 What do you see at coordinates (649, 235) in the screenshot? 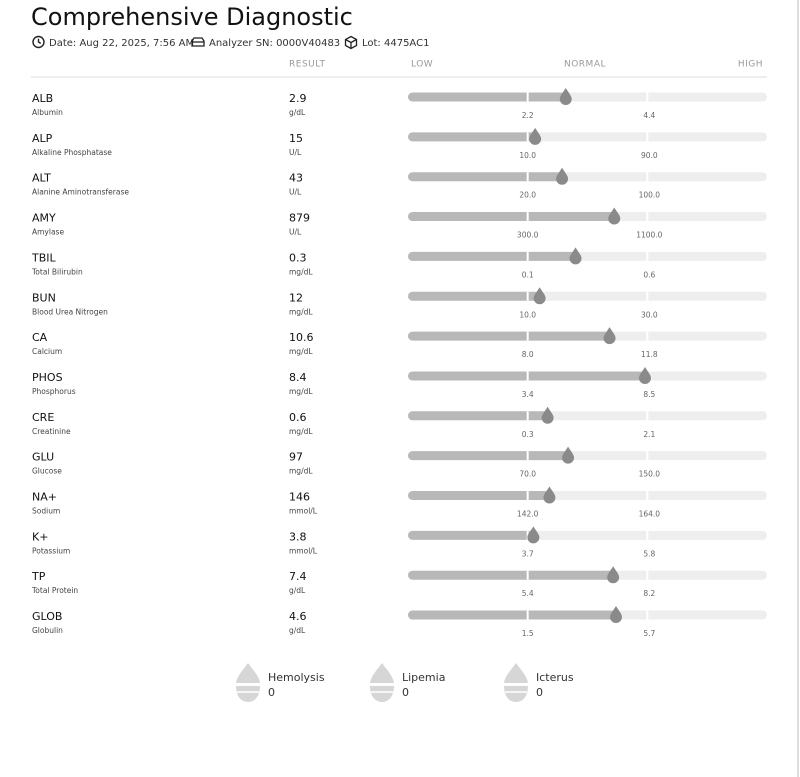
I see `high-limit: 1100.0` at bounding box center [649, 235].